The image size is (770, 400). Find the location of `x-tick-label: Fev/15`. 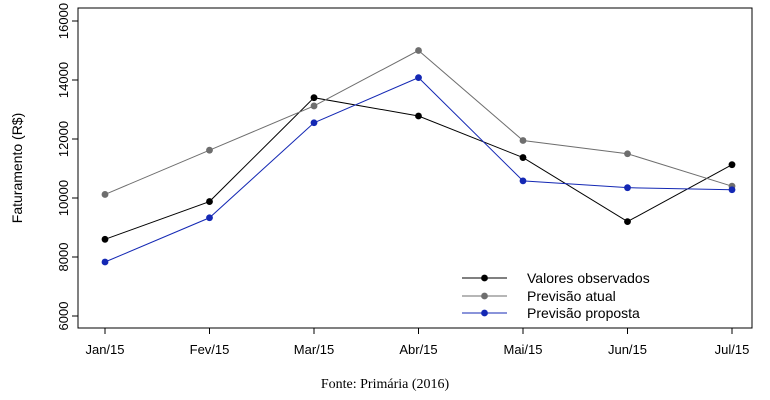

x-tick-label: Fev/15 is located at coordinates (210, 349).